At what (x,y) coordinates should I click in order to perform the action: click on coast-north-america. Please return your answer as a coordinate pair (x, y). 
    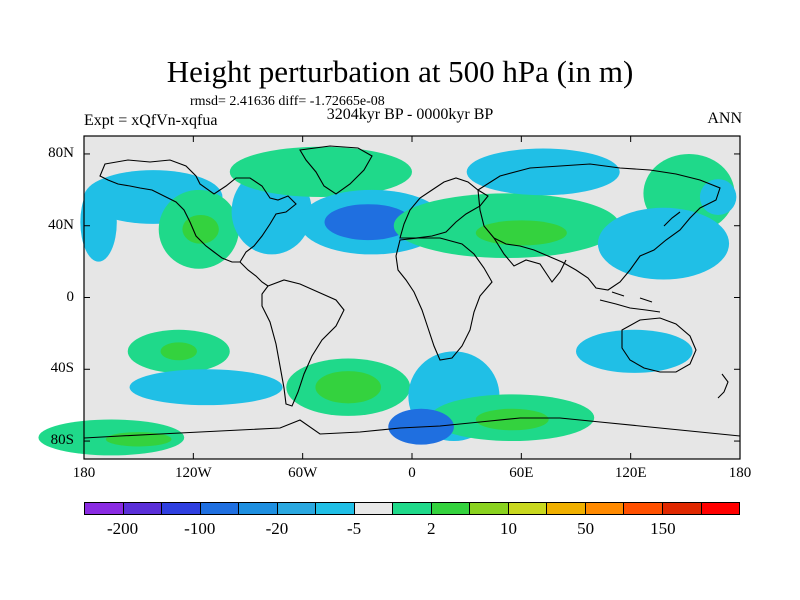
    Looking at the image, I should click on (198, 211).